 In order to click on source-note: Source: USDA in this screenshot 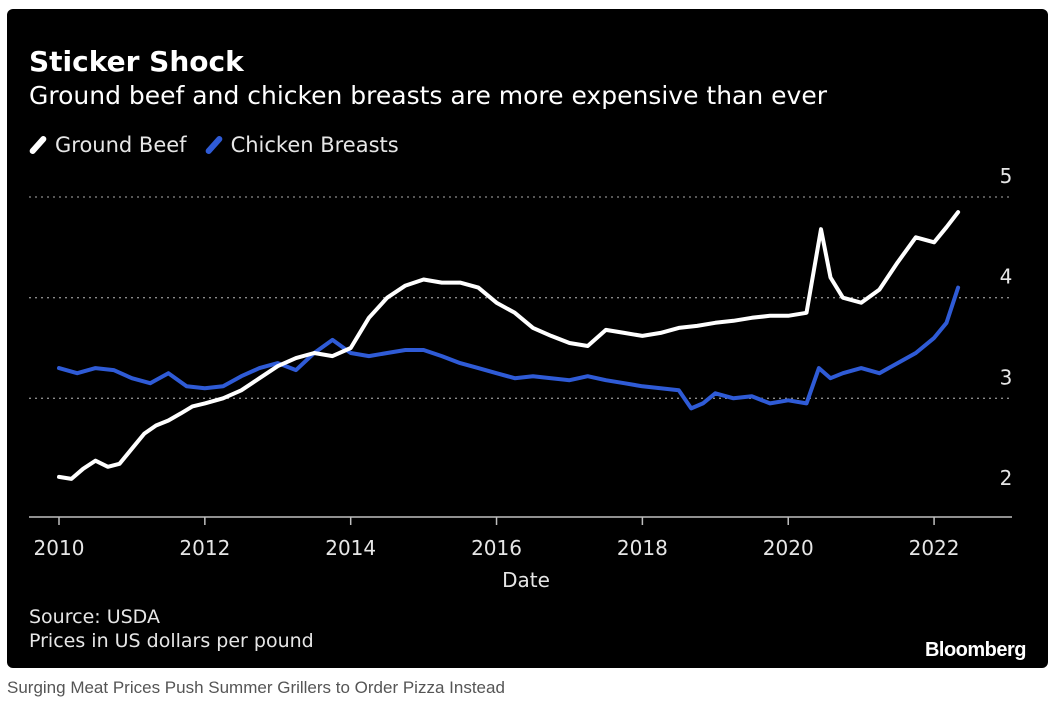, I will do `click(94, 617)`.